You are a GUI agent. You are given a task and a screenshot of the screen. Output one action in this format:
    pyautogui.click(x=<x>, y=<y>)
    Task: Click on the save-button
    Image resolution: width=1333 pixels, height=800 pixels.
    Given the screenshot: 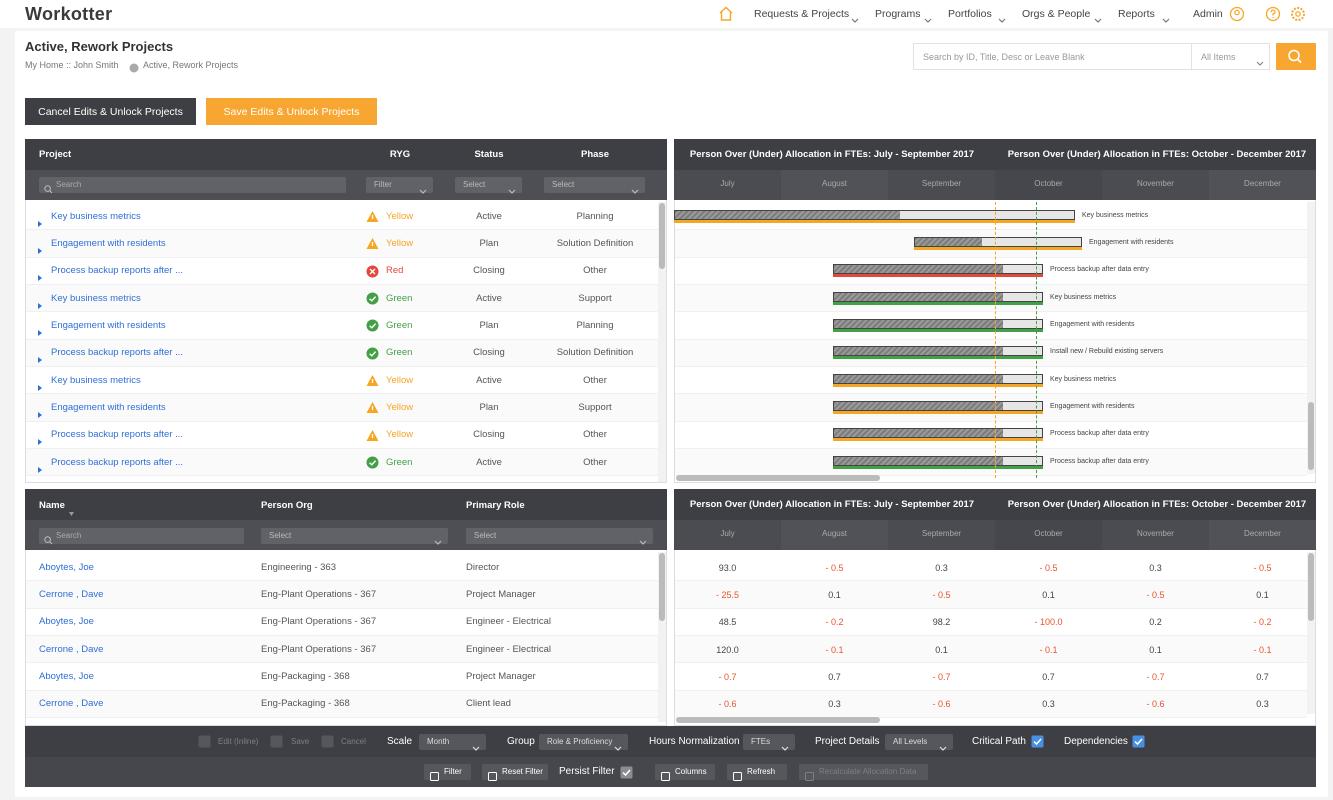 What is the action you would take?
    pyautogui.click(x=291, y=111)
    